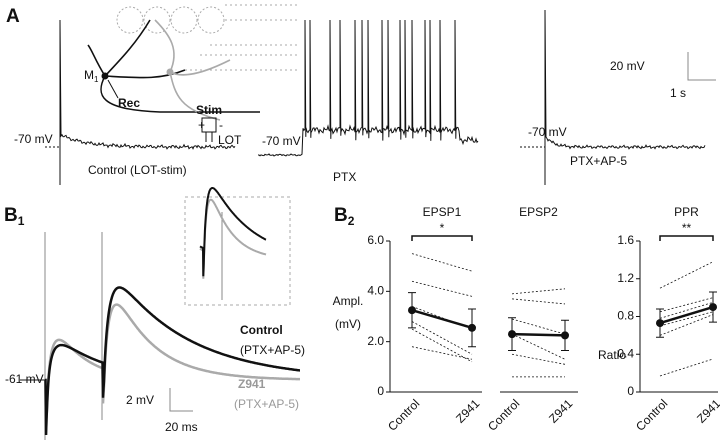 The image size is (720, 446). What do you see at coordinates (625, 316) in the screenshot?
I see `y-tick-label: 0.8` at bounding box center [625, 316].